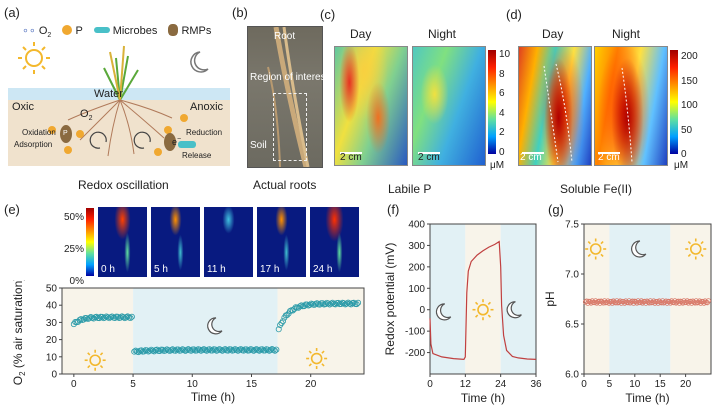 This screenshot has width=717, height=406. Describe the element at coordinates (647, 299) in the screenshot. I see `g-plot-frame` at that location.